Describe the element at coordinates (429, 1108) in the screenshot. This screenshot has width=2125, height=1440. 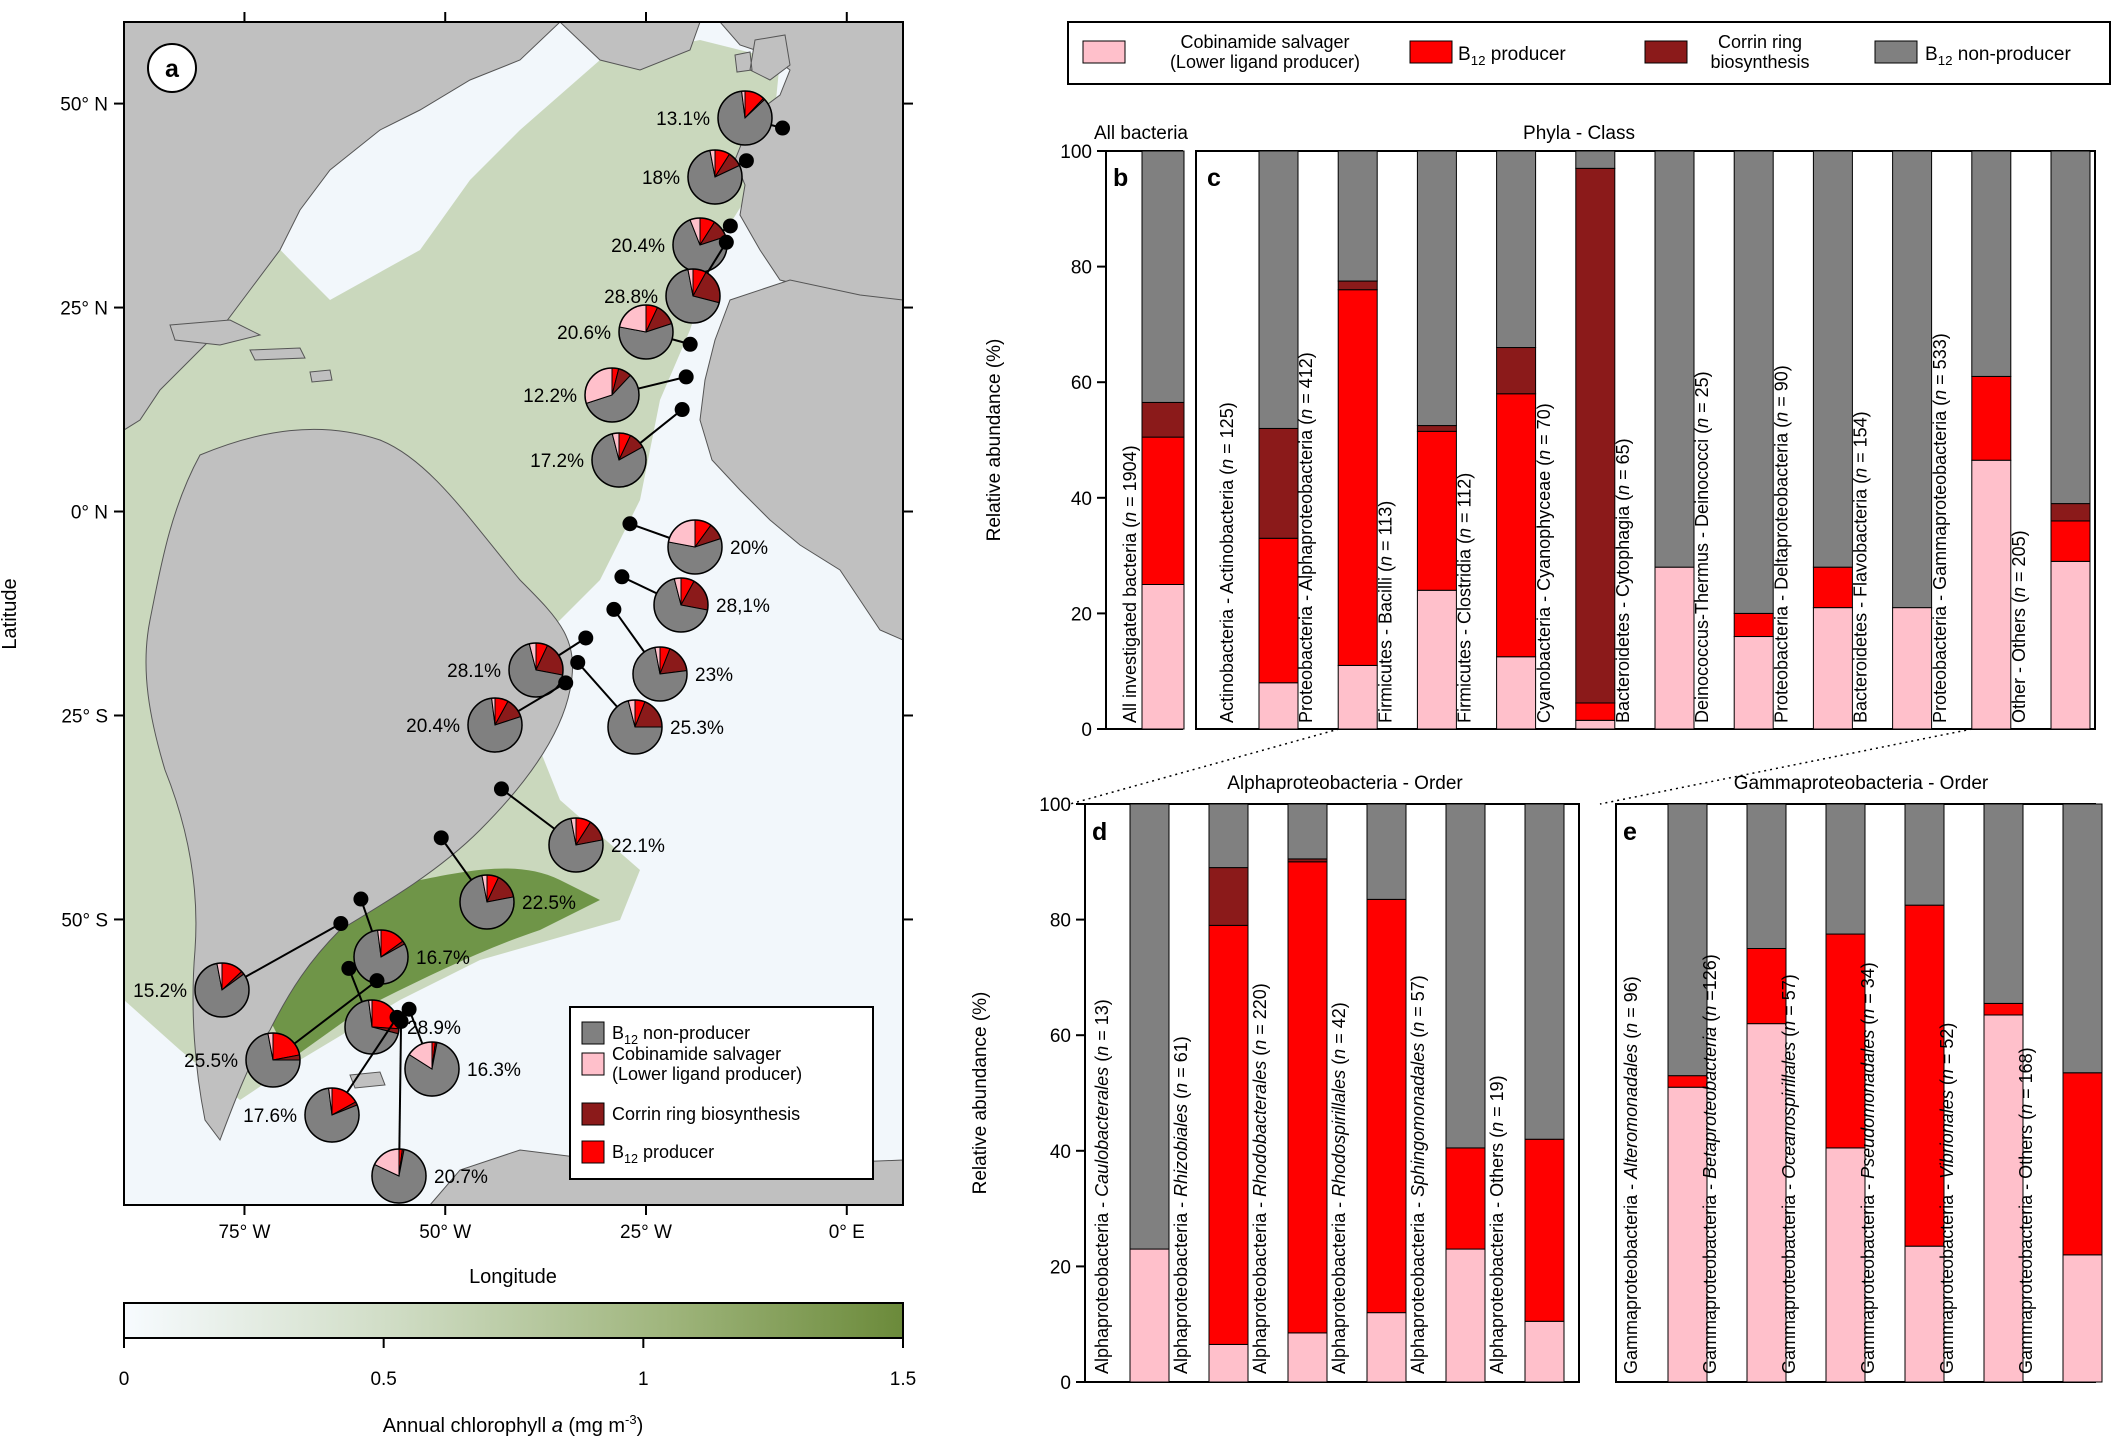
I see `station-pie: 20.7%` at that location.